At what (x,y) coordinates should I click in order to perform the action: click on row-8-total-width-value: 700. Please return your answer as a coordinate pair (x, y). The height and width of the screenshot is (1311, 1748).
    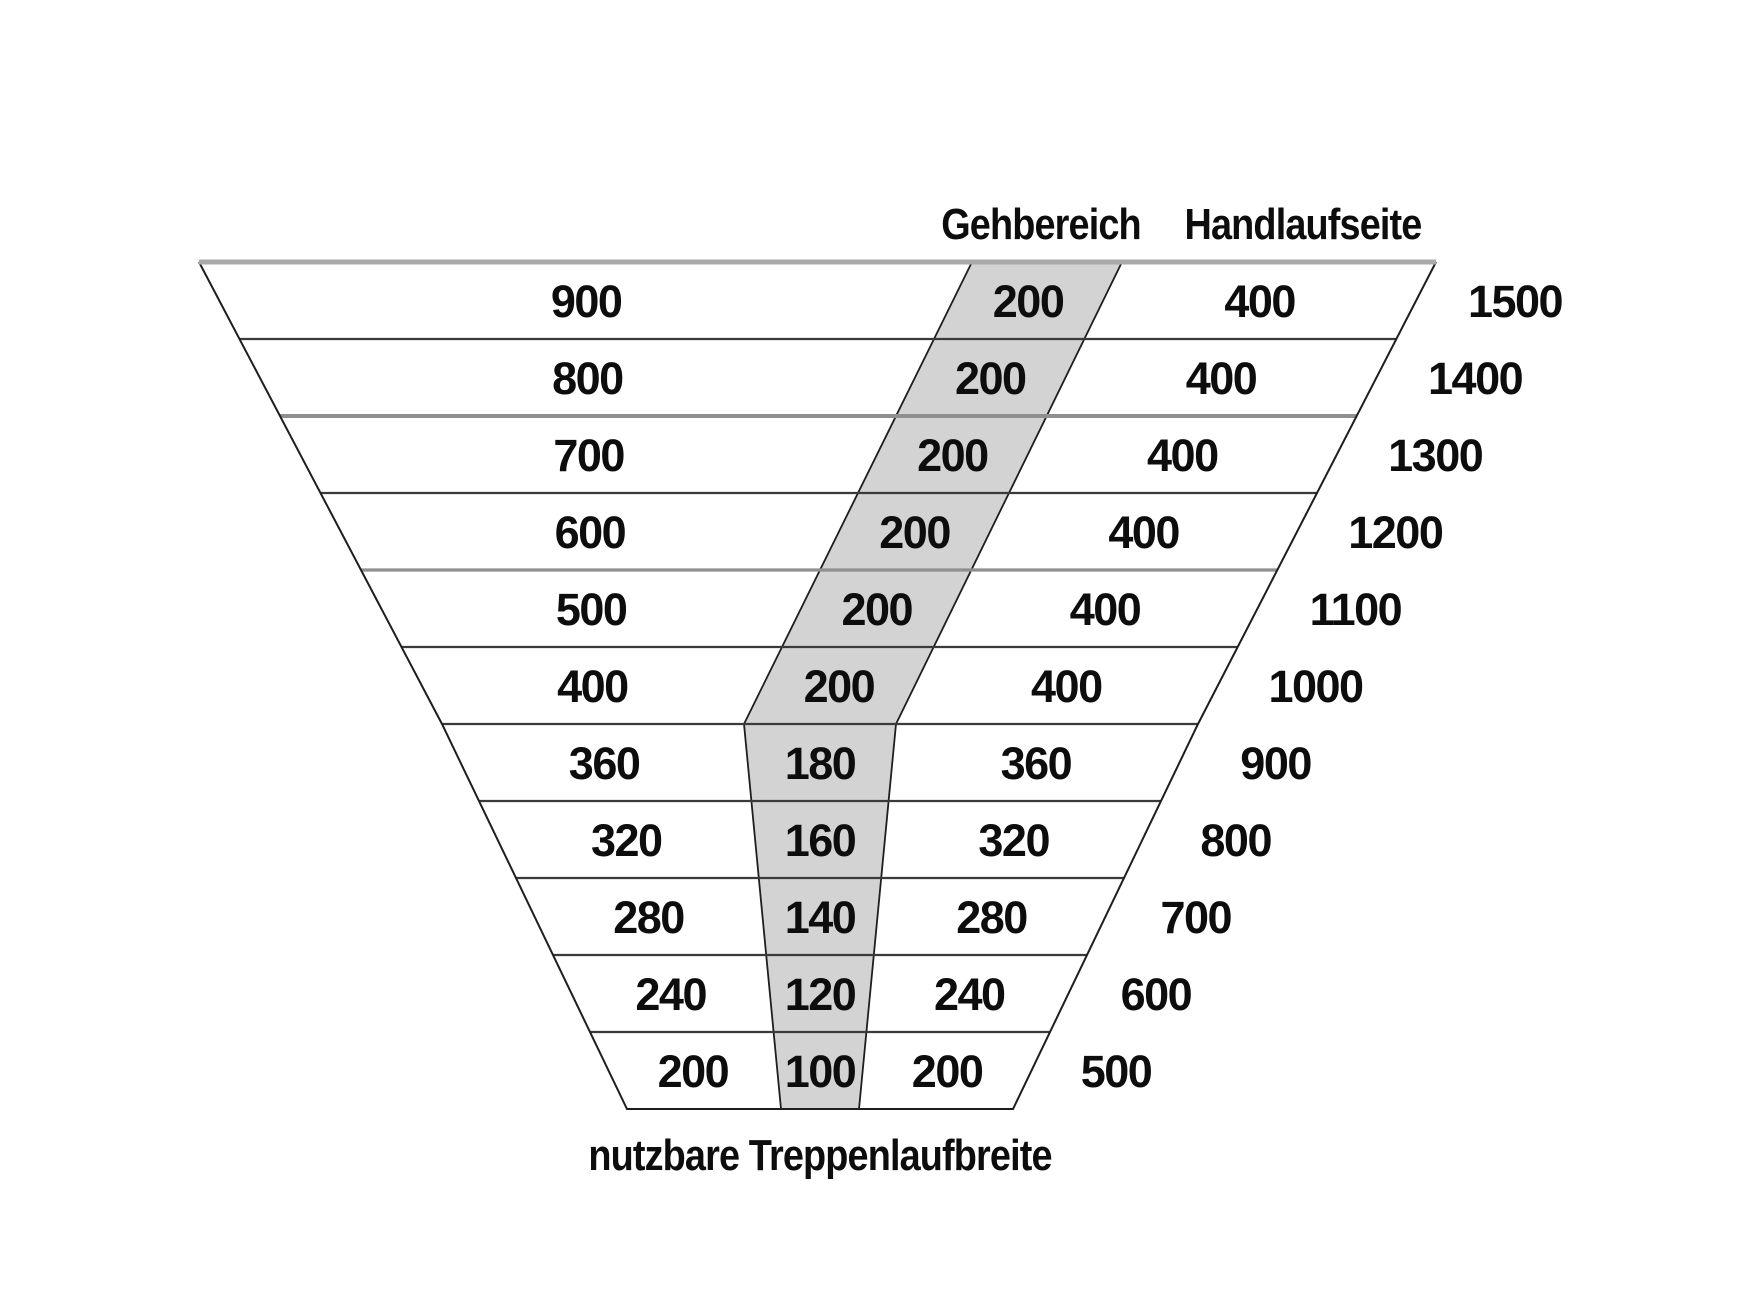
    Looking at the image, I should click on (1196, 917).